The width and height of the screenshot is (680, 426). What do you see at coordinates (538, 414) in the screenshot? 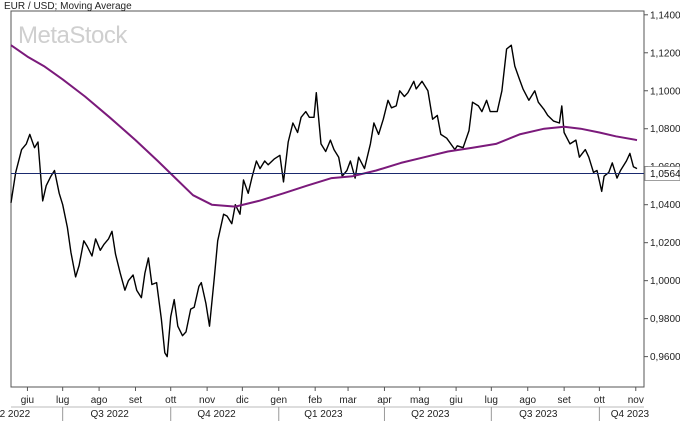
I see `quarter-label: Q3 2023` at bounding box center [538, 414].